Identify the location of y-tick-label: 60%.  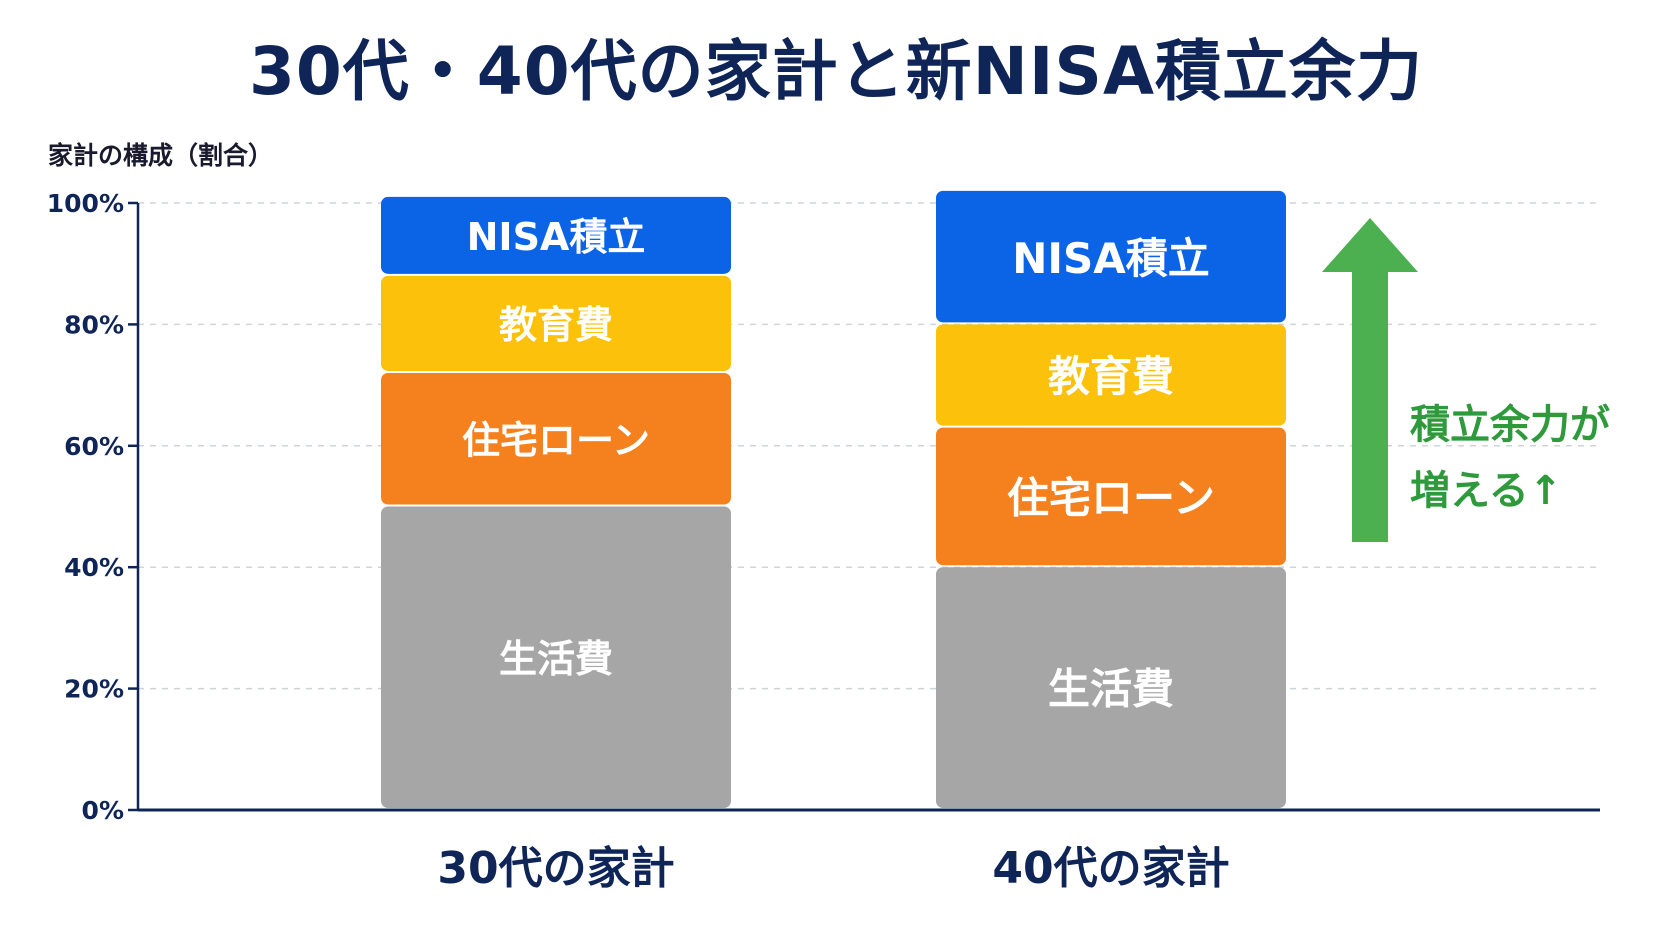
(94, 446).